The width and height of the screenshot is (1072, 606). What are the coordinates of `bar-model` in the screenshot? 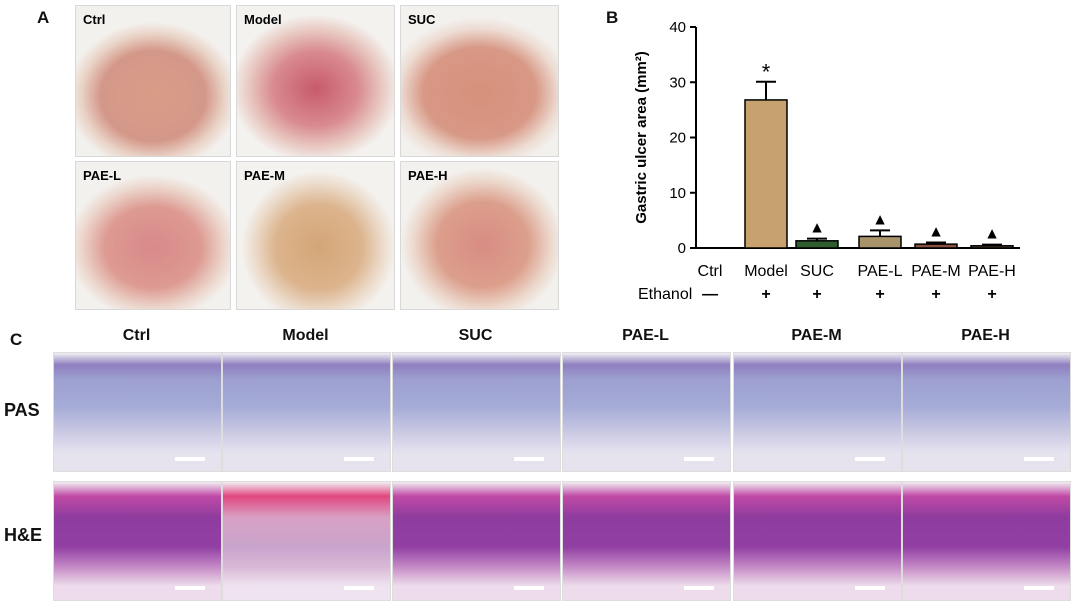 It's located at (766, 174).